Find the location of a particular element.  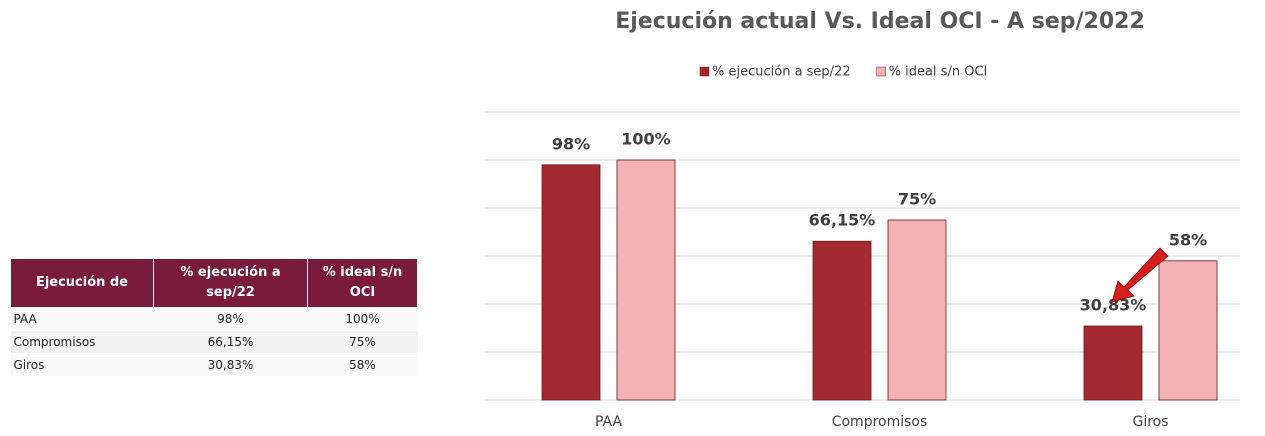

legend-label: % ideal s/n OCI is located at coordinates (938, 72).